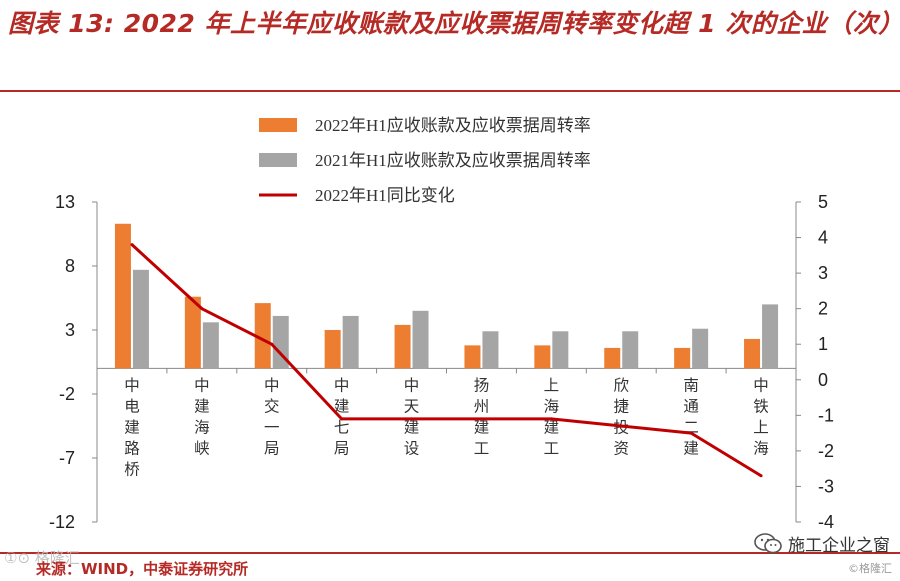 This screenshot has height=581, width=900. Describe the element at coordinates (62, 522) in the screenshot. I see `left-tick-label: -12` at that location.